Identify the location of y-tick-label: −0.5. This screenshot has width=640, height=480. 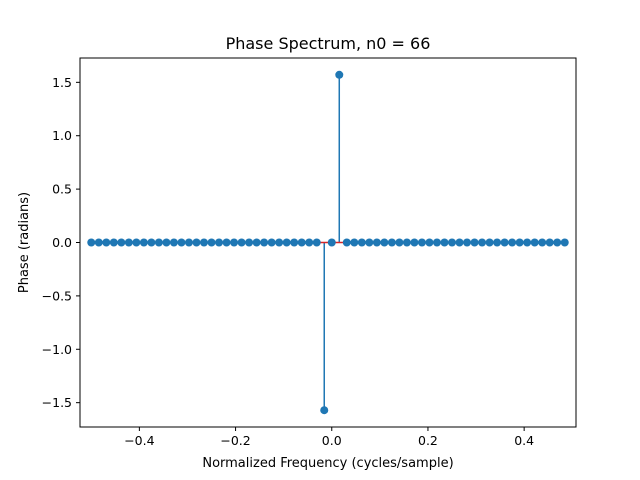
(57, 295).